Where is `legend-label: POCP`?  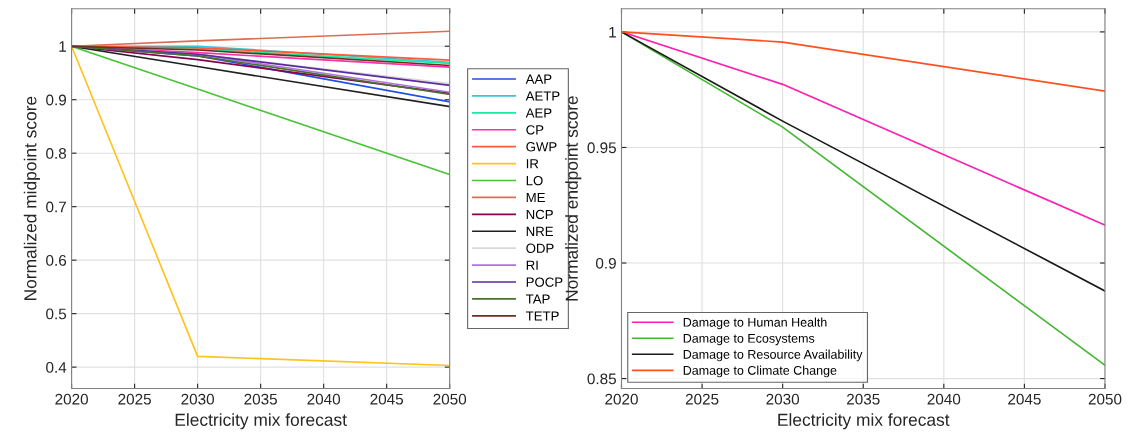 legend-label: POCP is located at coordinates (544, 282).